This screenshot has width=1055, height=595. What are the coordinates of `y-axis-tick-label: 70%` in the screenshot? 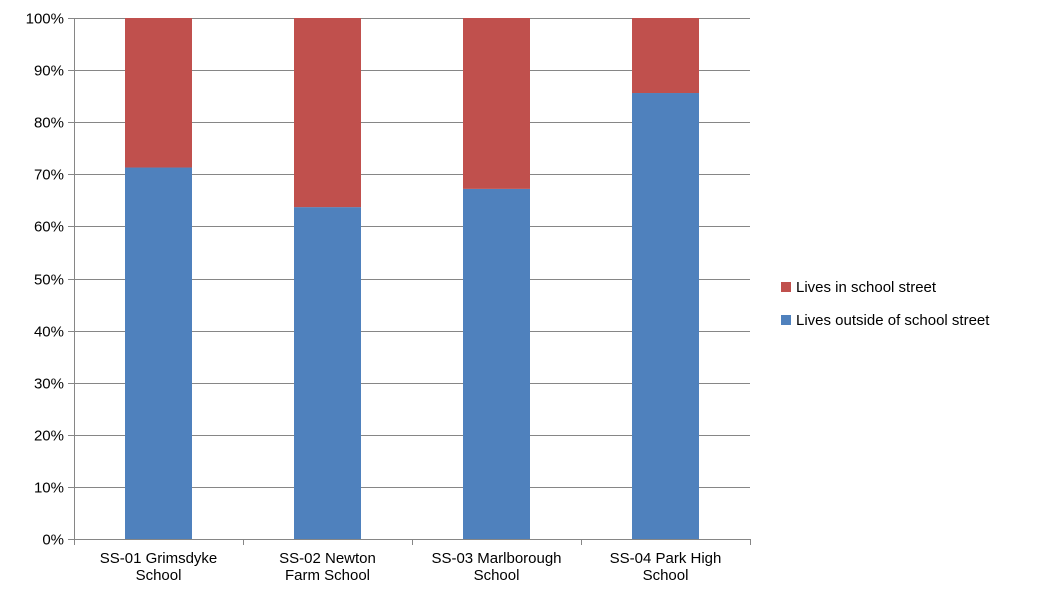 It's located at (49, 175).